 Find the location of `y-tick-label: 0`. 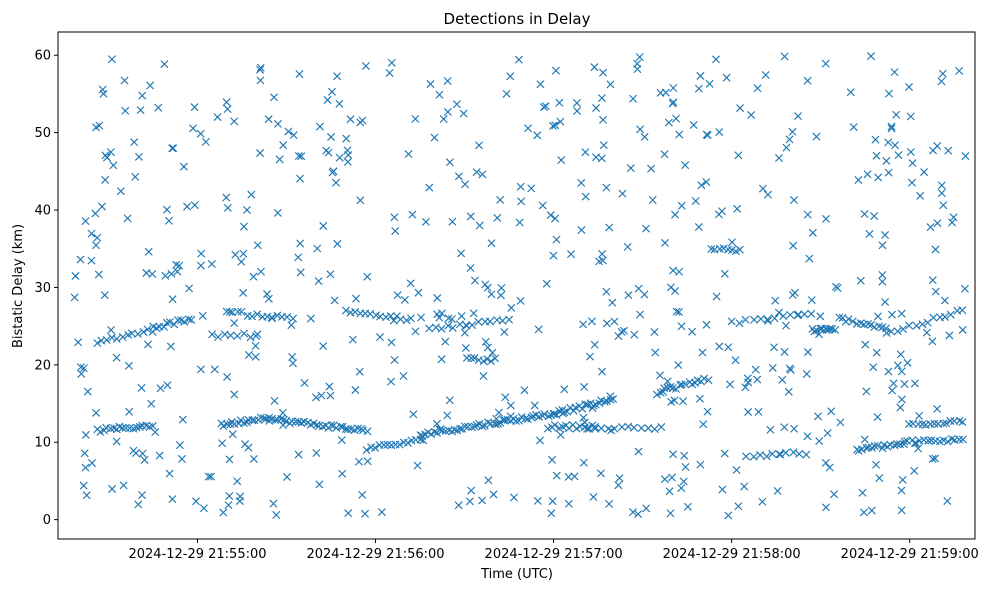

y-tick-label: 0 is located at coordinates (47, 520).